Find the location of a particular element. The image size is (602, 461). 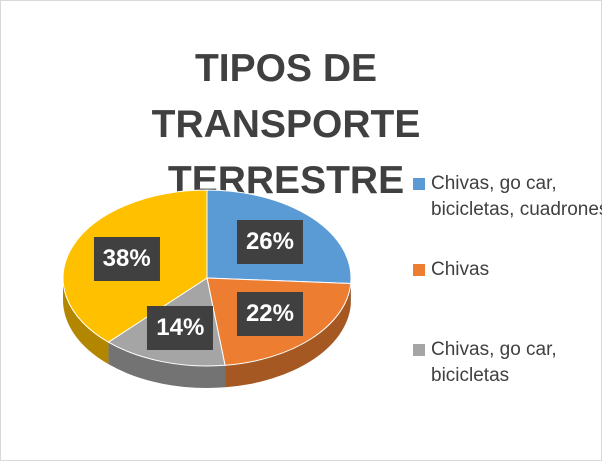

legend-label: Chivas is located at coordinates (460, 269).